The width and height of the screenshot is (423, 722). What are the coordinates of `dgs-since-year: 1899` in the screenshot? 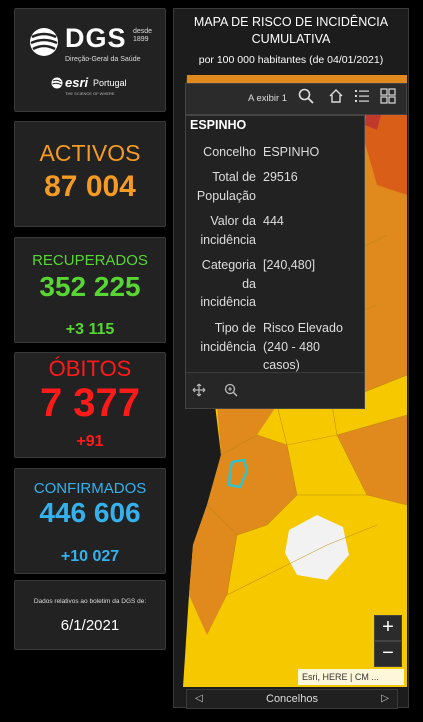 It's located at (141, 39).